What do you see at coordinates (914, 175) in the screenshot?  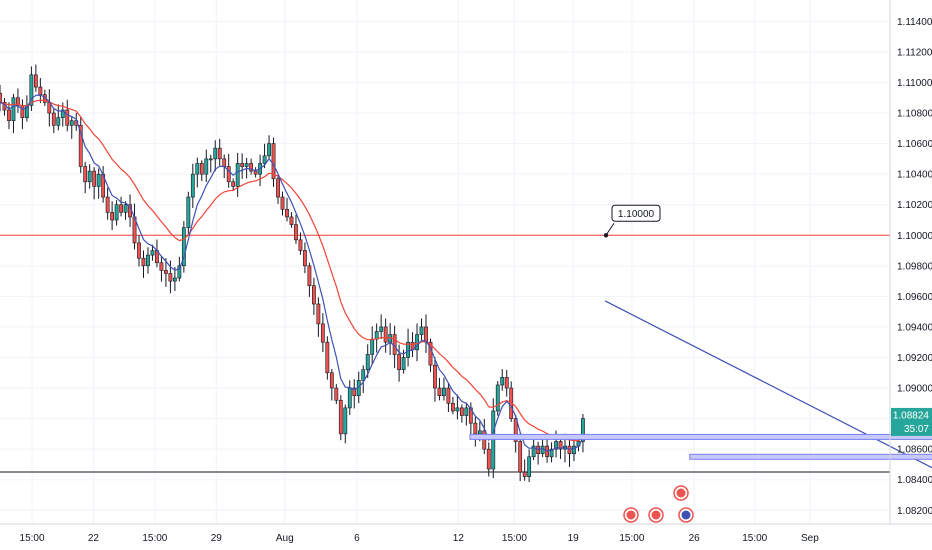 I see `price-axis-tick-label: 1.10400` at bounding box center [914, 175].